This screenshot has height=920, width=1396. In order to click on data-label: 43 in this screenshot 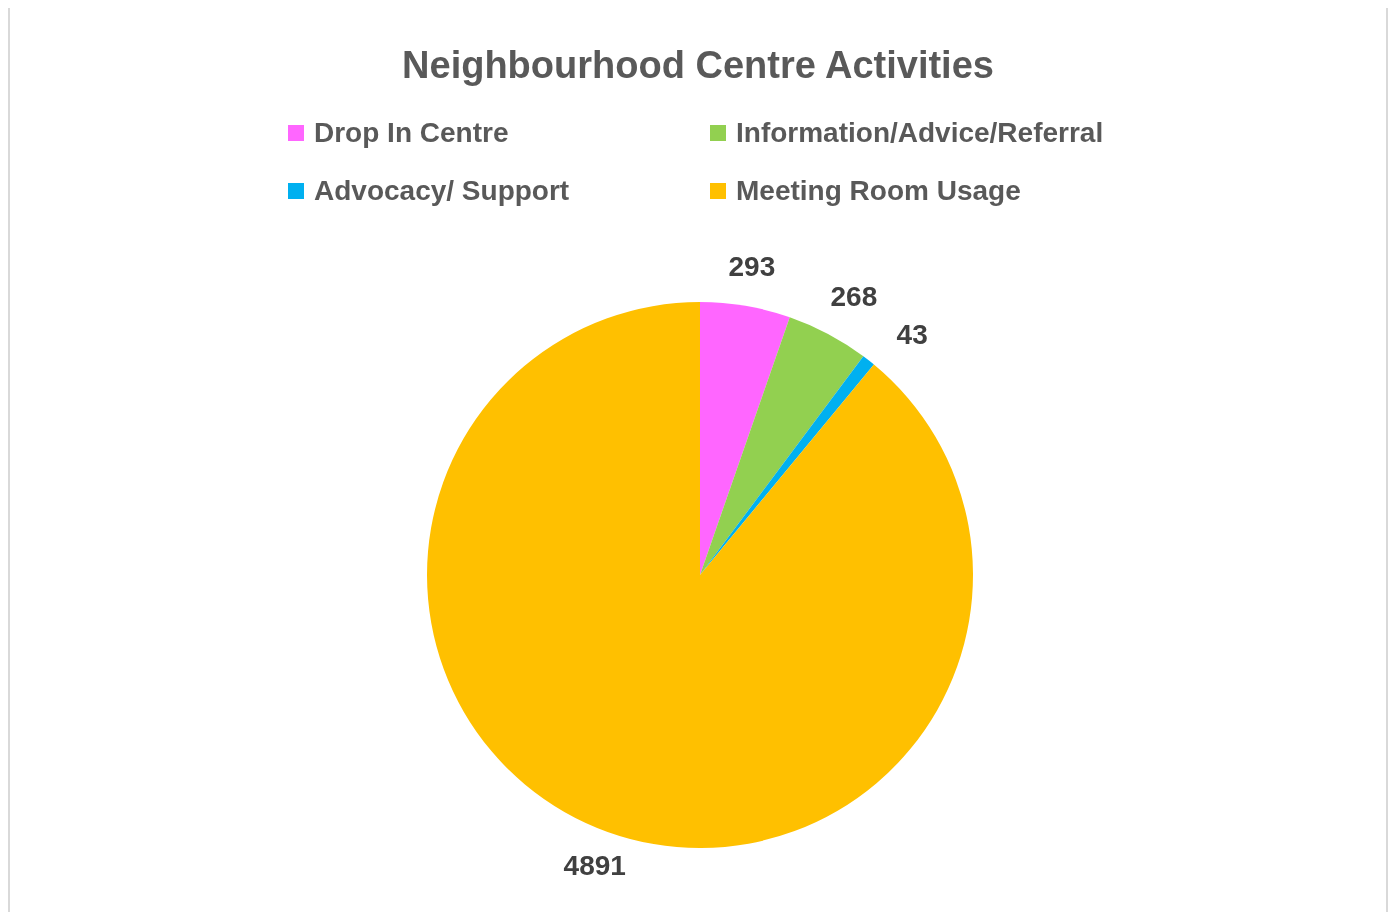, I will do `click(912, 335)`.